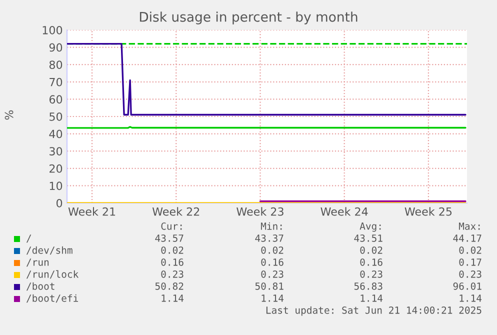 The width and height of the screenshot is (497, 335). What do you see at coordinates (260, 211) in the screenshot?
I see `x-tick-label: Week 23` at bounding box center [260, 211].